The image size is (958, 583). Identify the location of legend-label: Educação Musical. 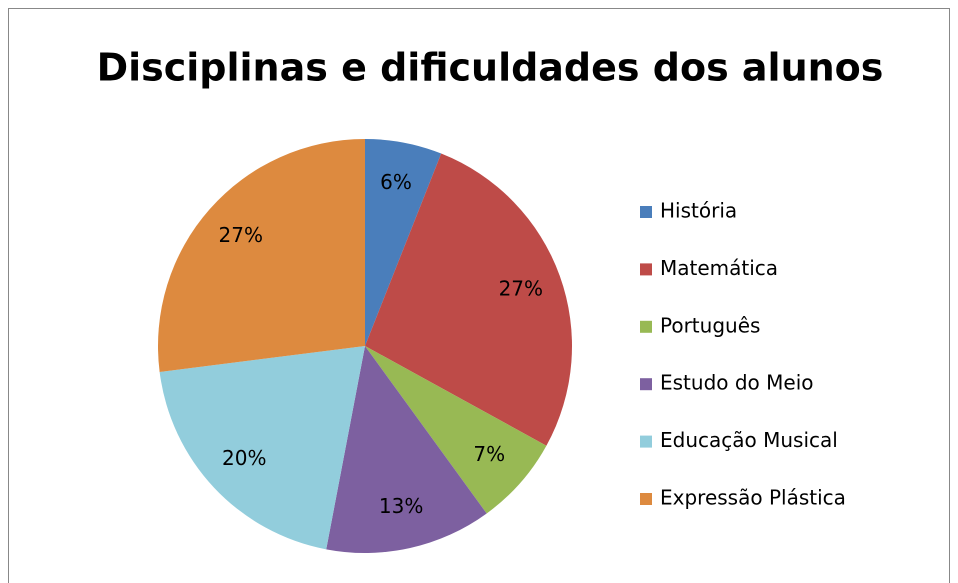
(749, 440).